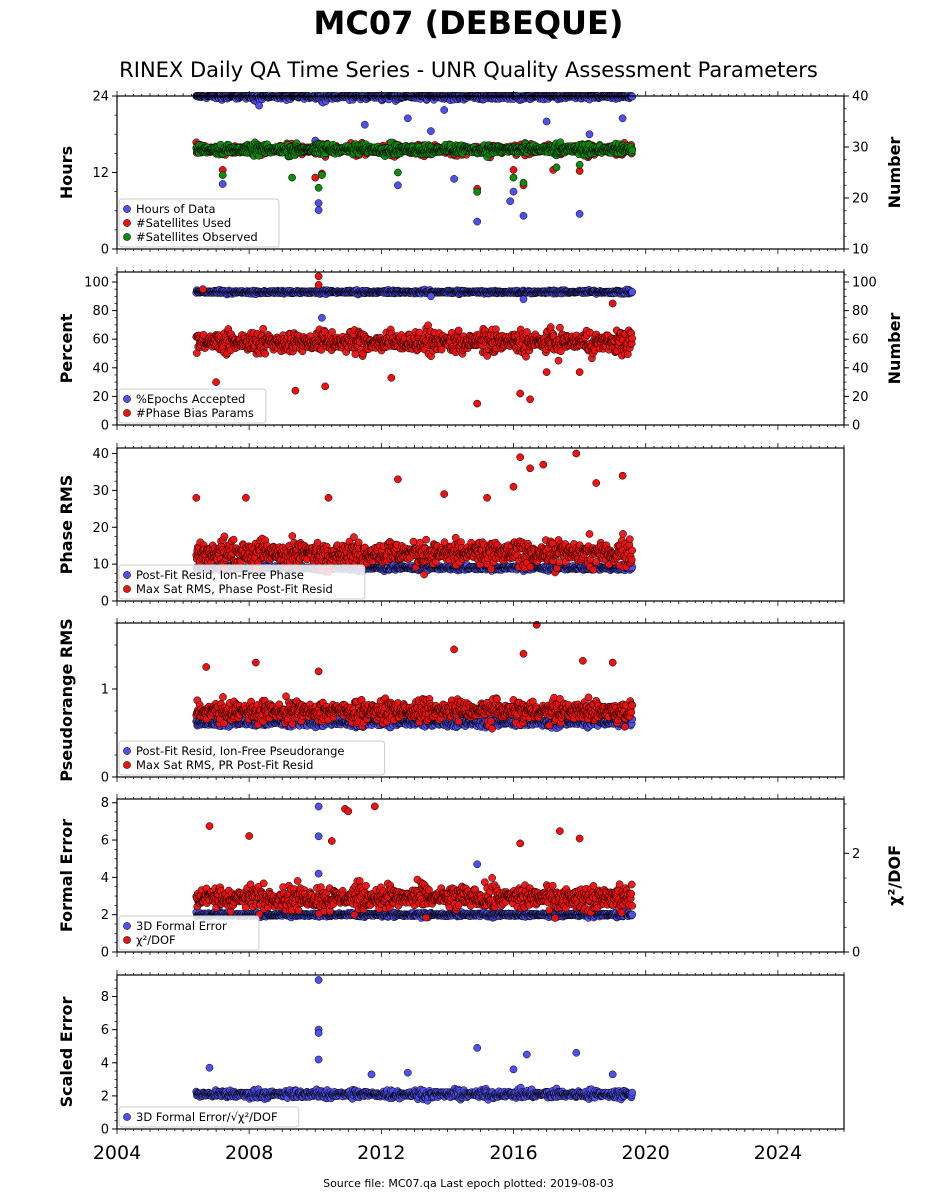  What do you see at coordinates (860, 199) in the screenshot?
I see `y-right-tick-label: 20` at bounding box center [860, 199].